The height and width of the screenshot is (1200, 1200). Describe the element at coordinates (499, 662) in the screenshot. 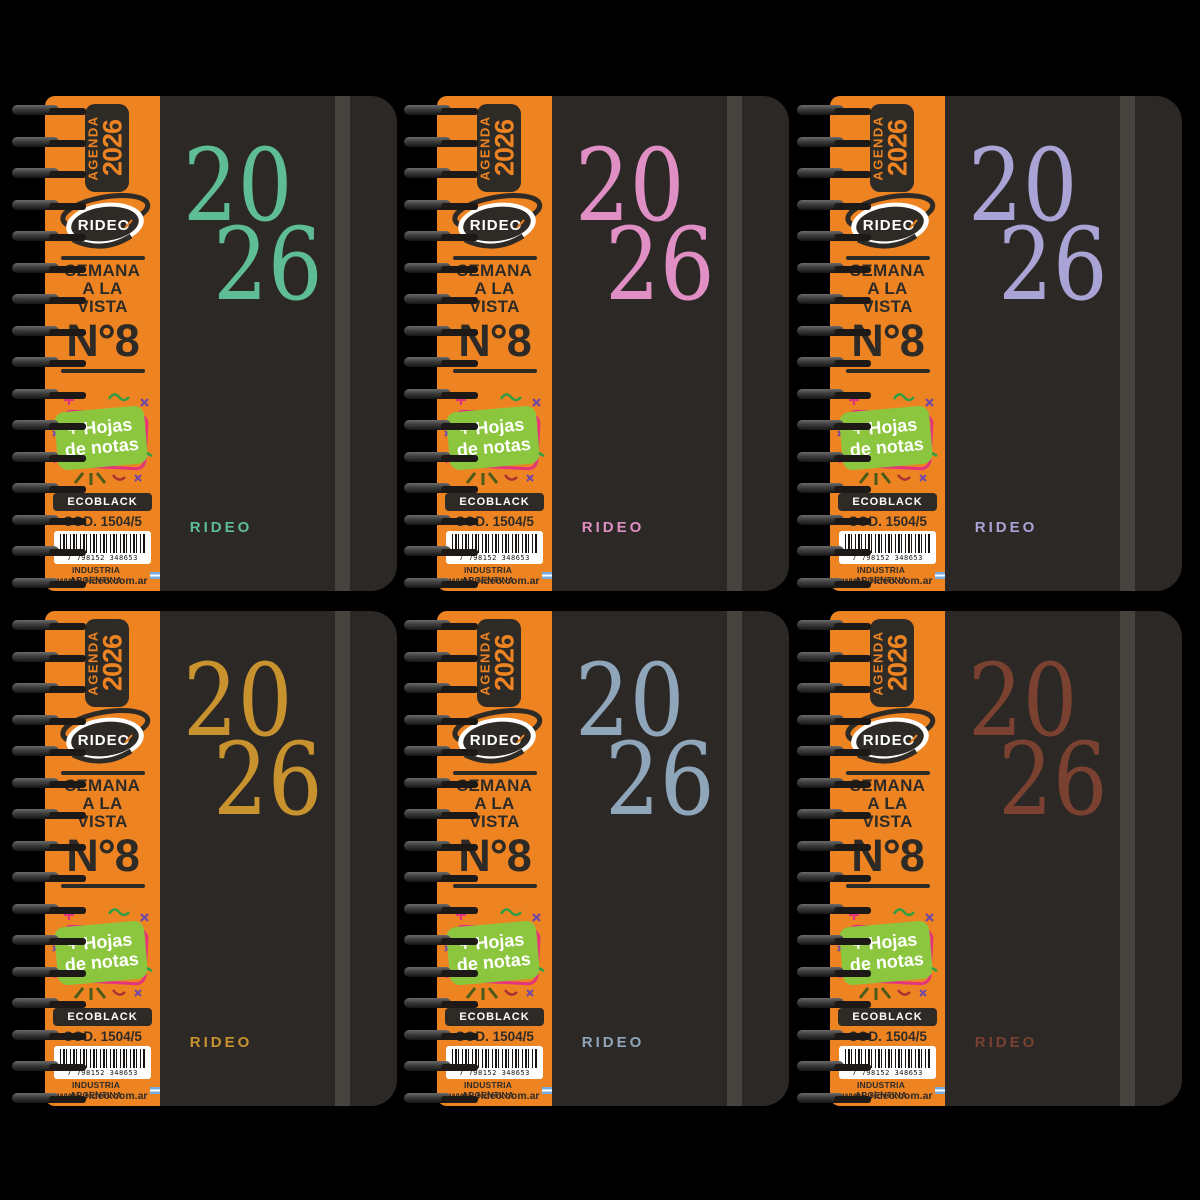

I see `agenda-2026-badge-text: AGENDA 2026` at that location.